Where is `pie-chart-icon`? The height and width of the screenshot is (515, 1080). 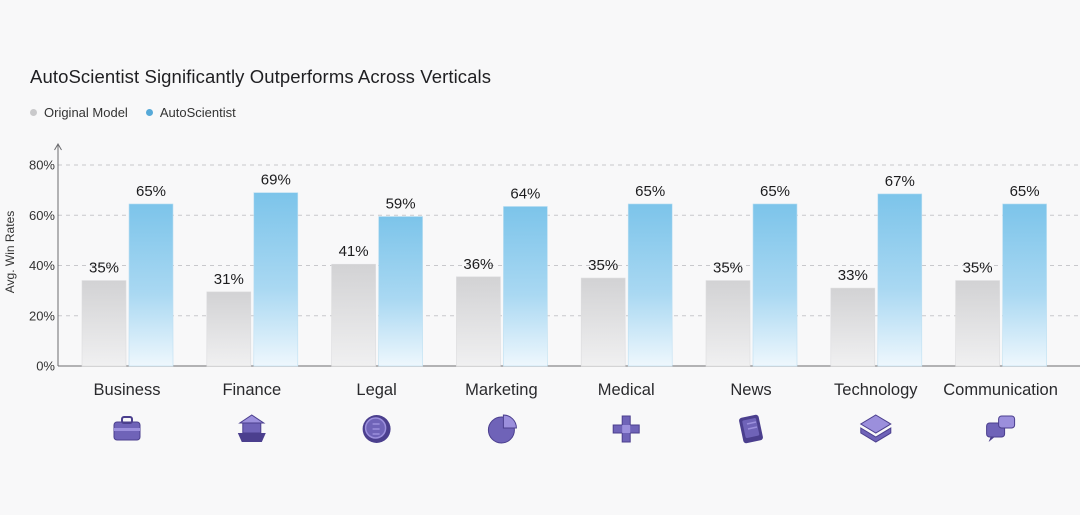
pie-chart-icon is located at coordinates (502, 429).